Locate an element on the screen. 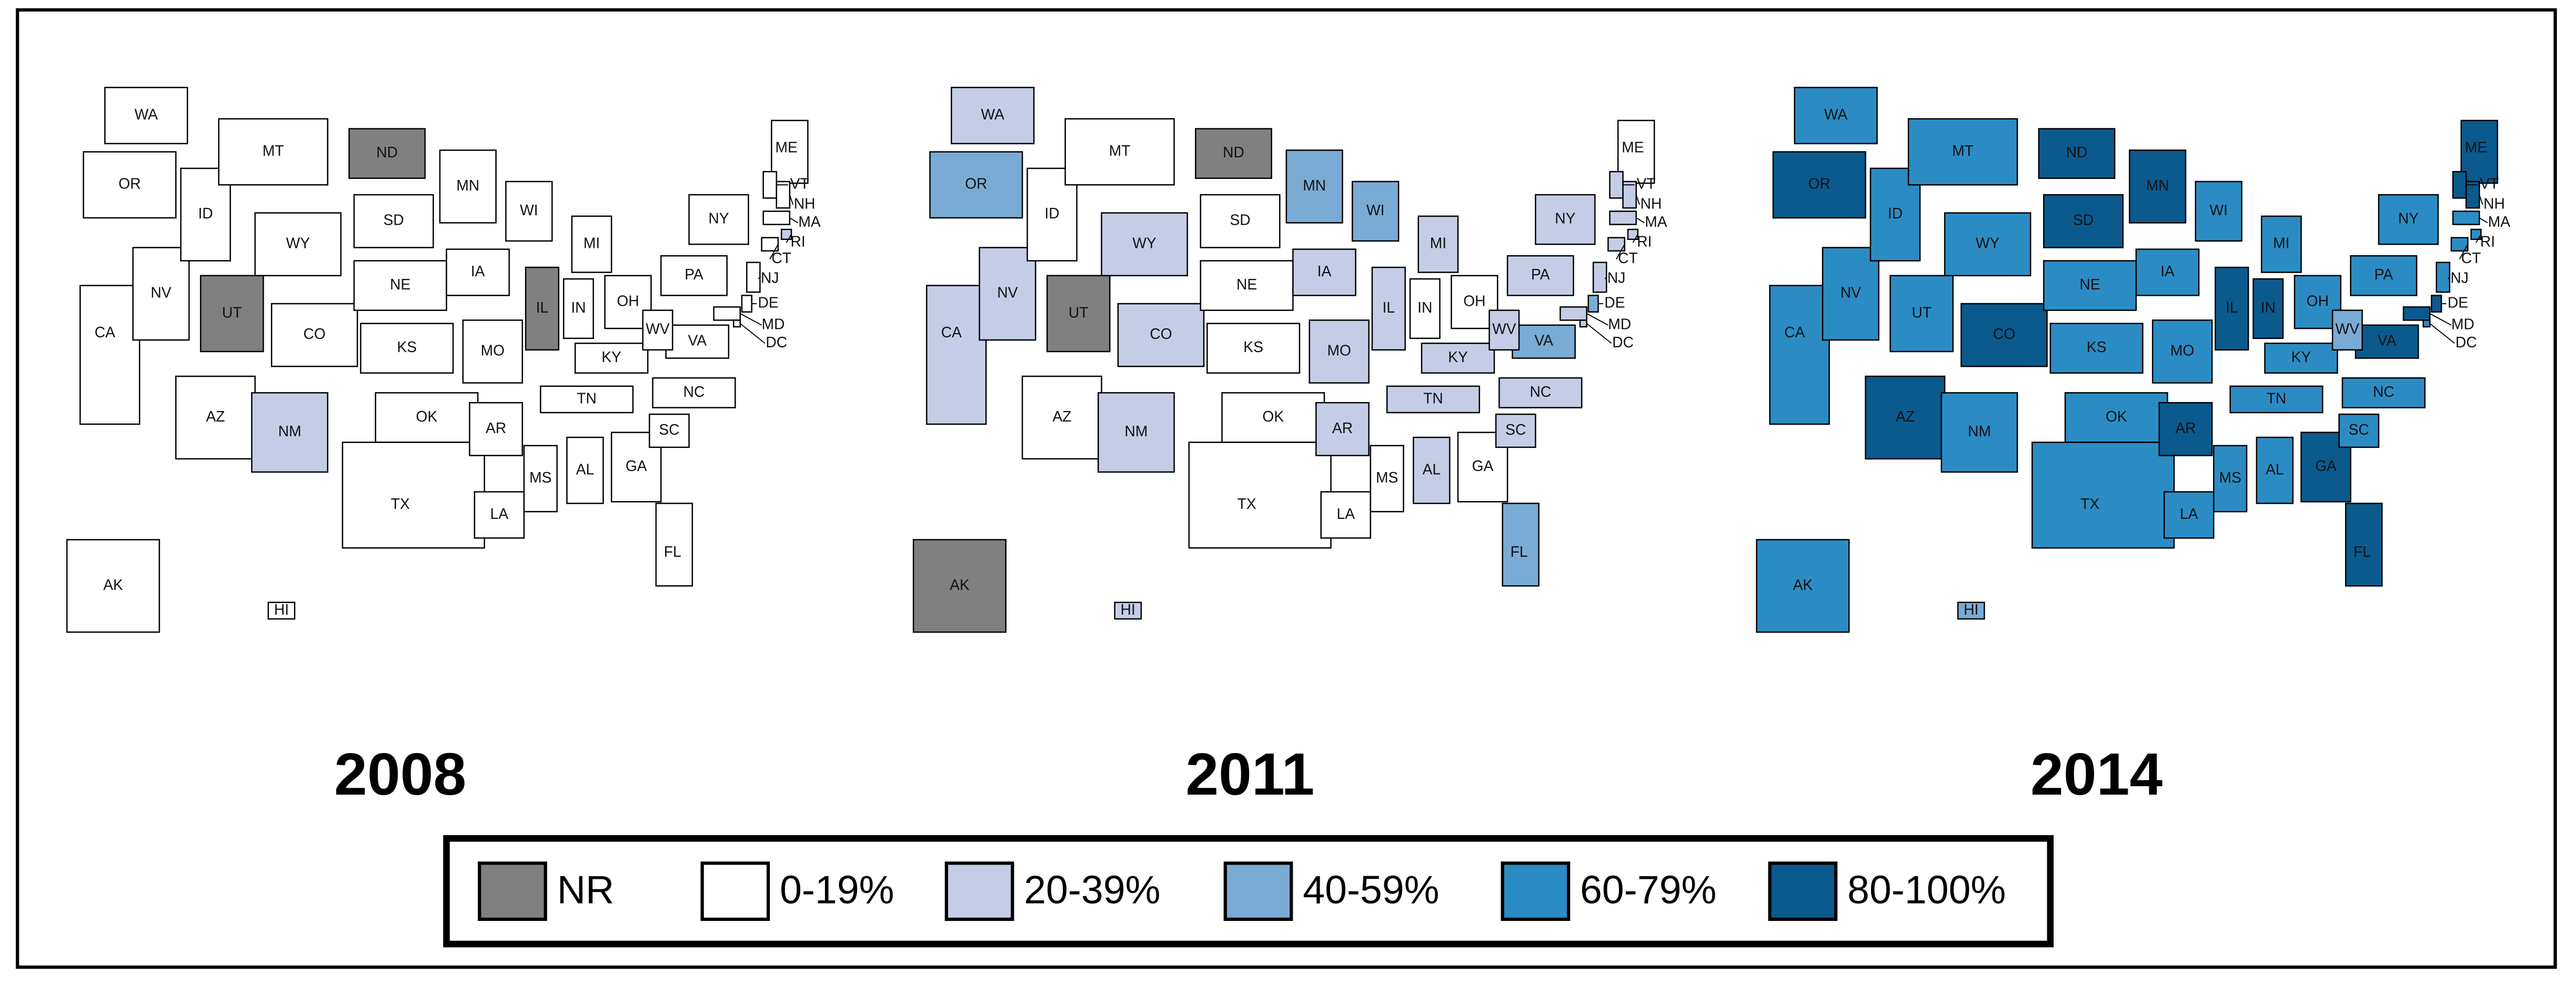  state-label: NY is located at coordinates (718, 218).